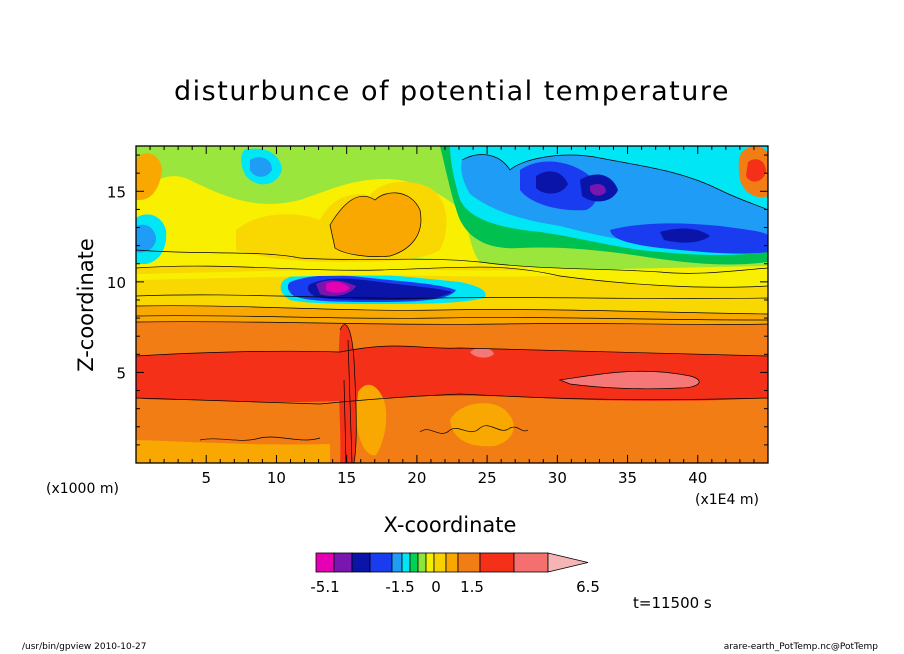  What do you see at coordinates (482, 352) in the screenshot?
I see `pink-patch-small` at bounding box center [482, 352].